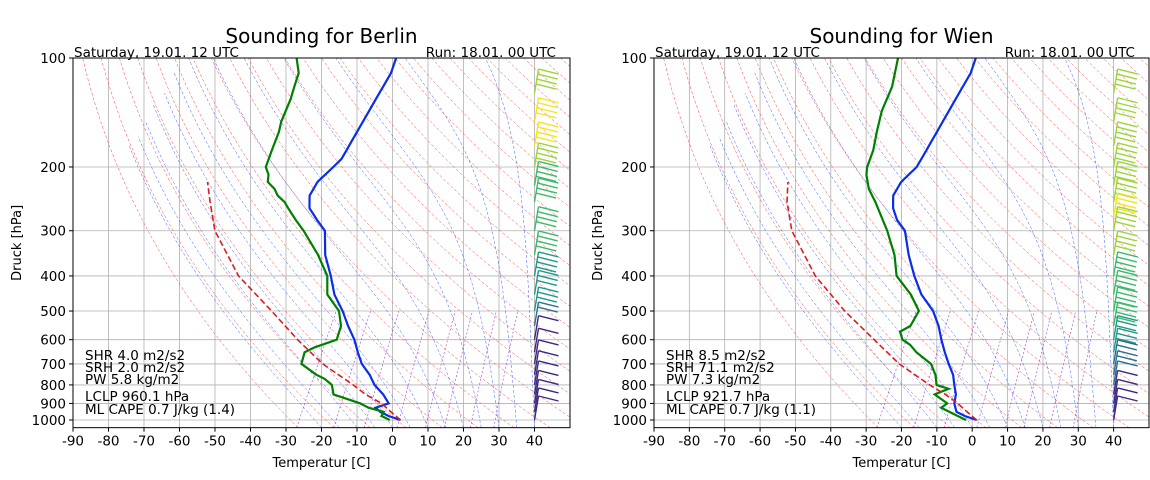 This screenshot has width=1150, height=480. What do you see at coordinates (901, 442) in the screenshot?
I see `x-tick-label: -20` at bounding box center [901, 442].